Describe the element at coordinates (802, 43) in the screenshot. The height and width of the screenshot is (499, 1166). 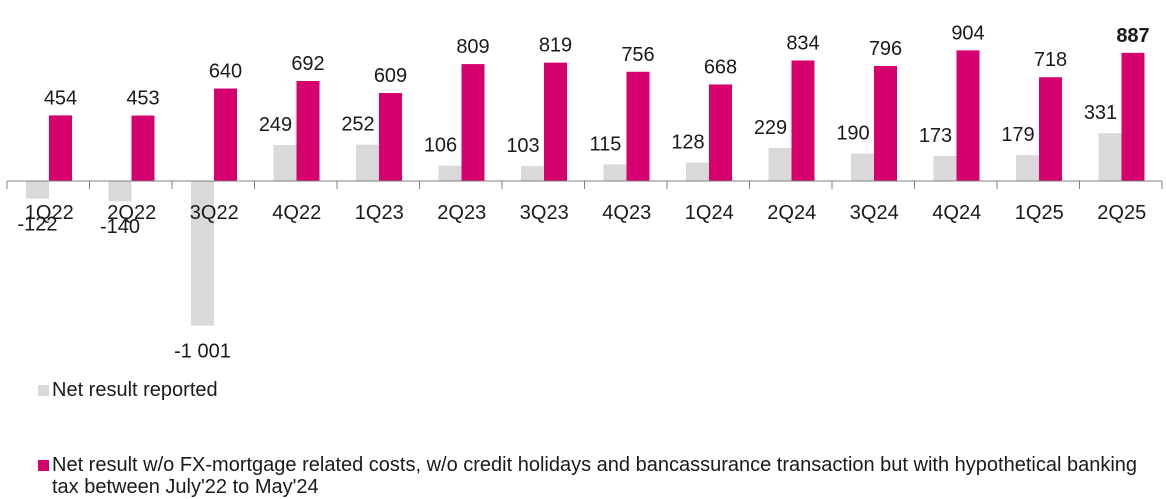
I see `data-label-adjusted: 834` at that location.